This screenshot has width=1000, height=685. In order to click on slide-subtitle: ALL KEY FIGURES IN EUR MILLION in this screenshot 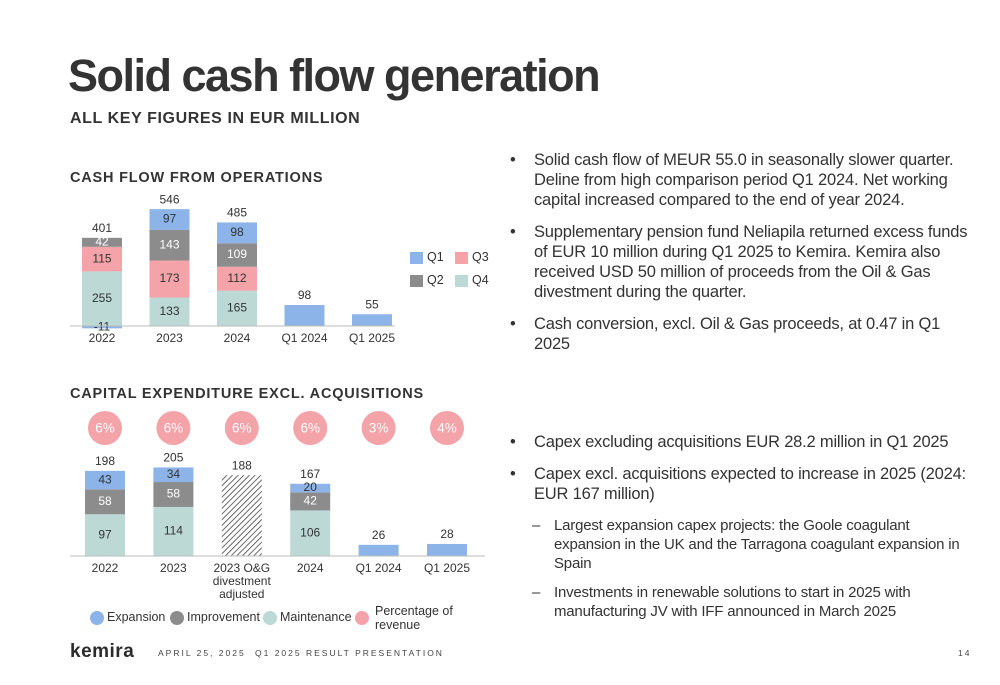, I will do `click(215, 118)`.